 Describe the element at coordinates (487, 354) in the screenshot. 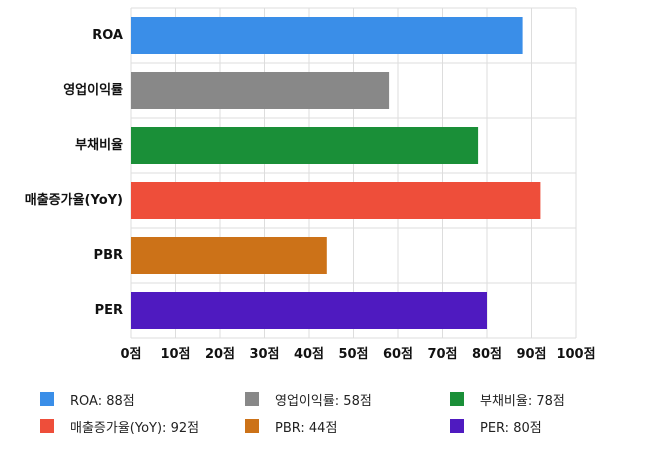

I see `x-tick-label: 80점` at that location.